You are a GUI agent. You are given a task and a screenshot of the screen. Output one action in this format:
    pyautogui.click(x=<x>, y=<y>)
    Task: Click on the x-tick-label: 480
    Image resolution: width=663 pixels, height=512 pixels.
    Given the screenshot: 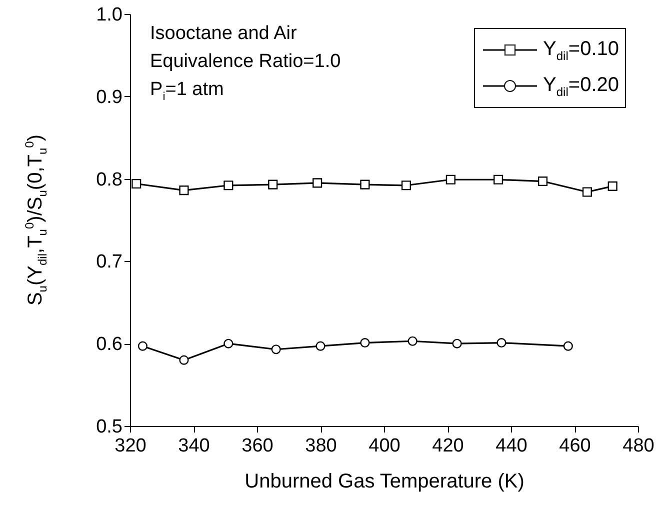 What is the action you would take?
    pyautogui.click(x=638, y=446)
    